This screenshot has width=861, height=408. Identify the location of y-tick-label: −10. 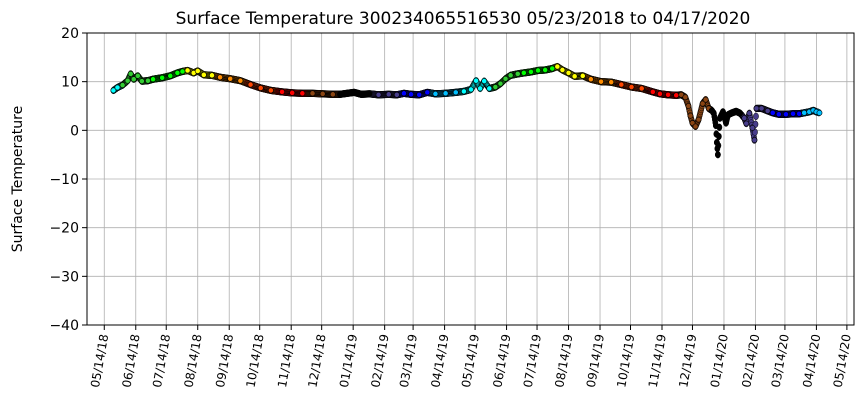
(64, 180).